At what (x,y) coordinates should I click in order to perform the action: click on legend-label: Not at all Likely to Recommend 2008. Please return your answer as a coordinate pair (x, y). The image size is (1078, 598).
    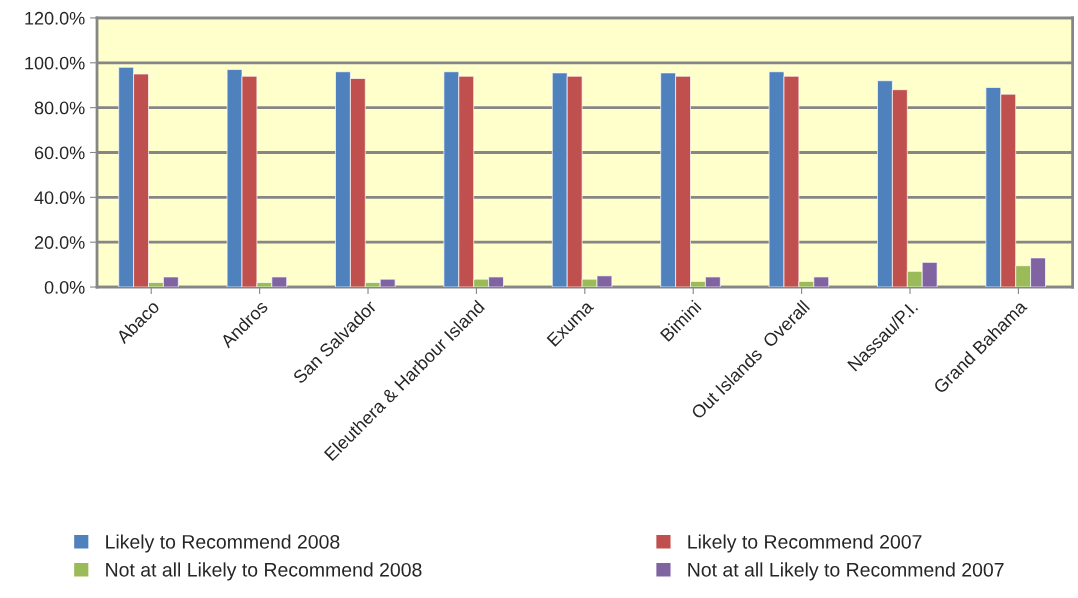
    Looking at the image, I should click on (264, 571).